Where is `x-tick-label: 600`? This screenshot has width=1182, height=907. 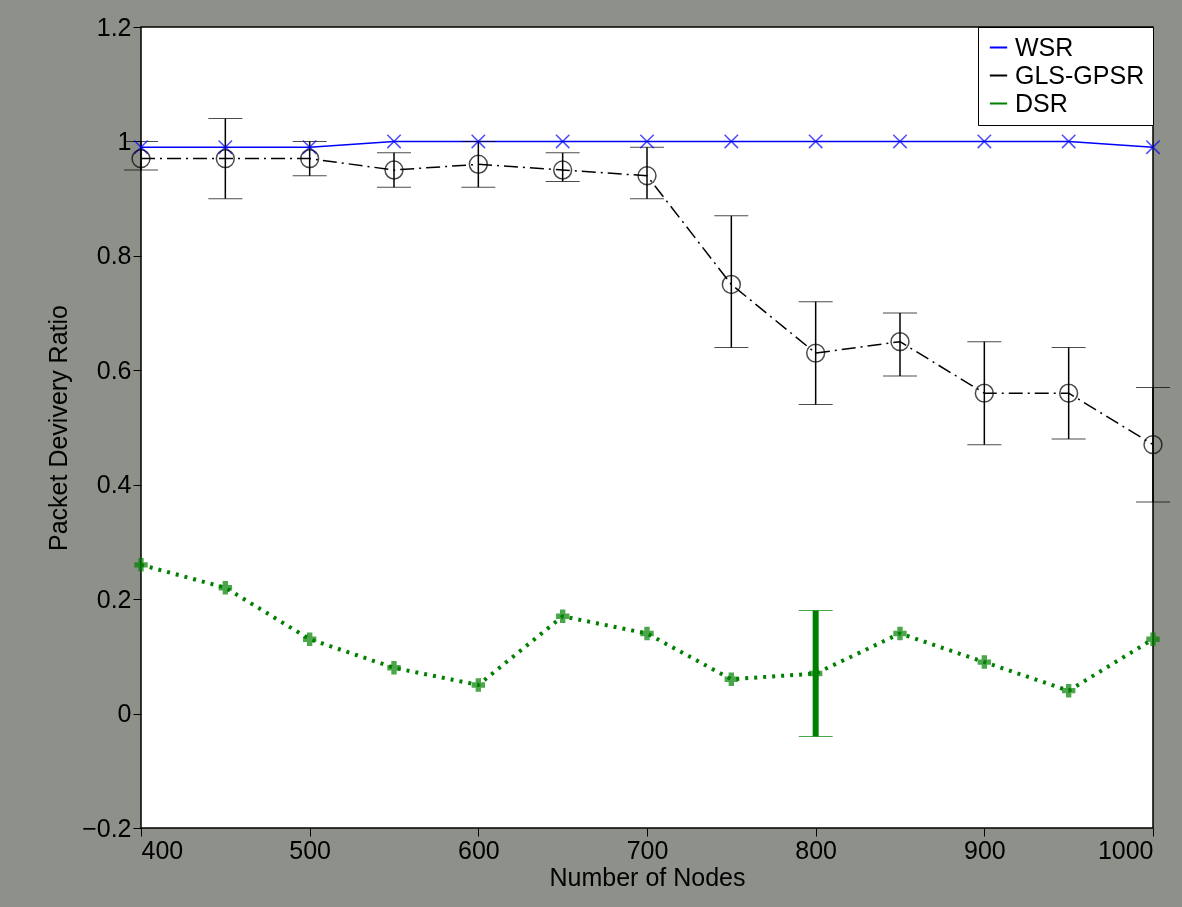 x-tick-label: 600 is located at coordinates (478, 849).